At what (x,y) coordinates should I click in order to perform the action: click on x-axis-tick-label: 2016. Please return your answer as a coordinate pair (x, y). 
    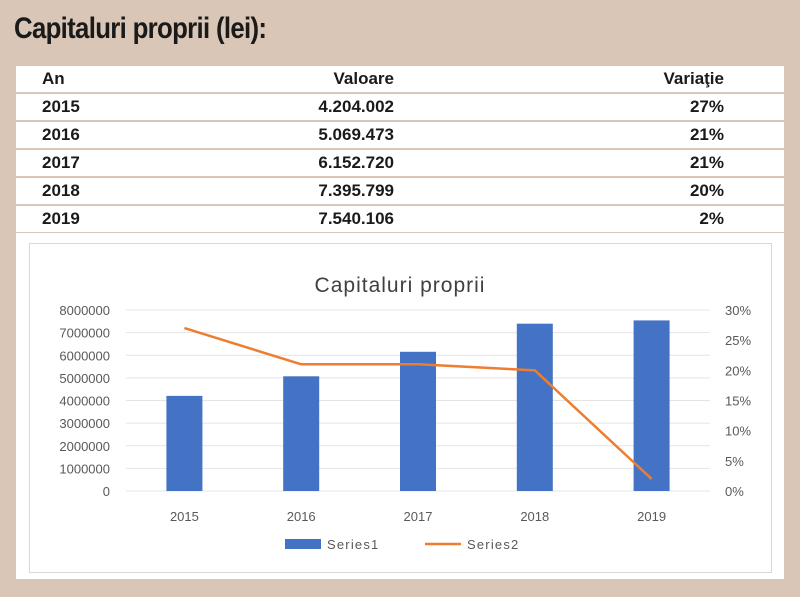
    Looking at the image, I should click on (301, 516).